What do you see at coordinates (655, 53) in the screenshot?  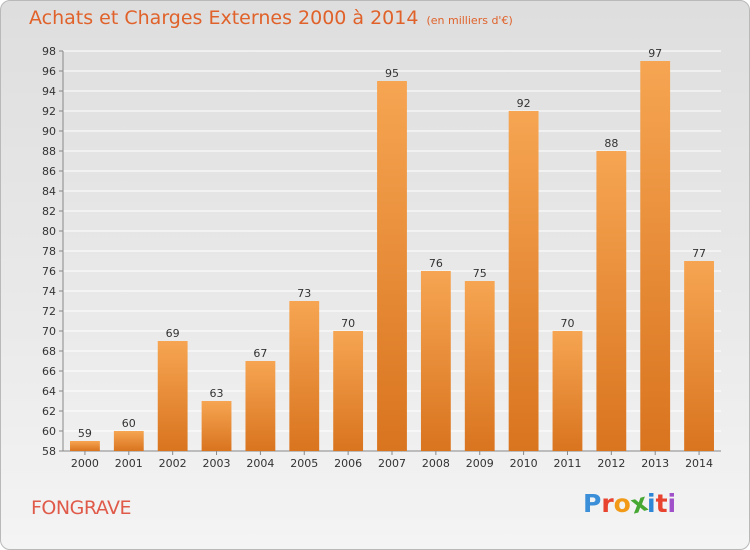 I see `value-label-2013: 97` at bounding box center [655, 53].